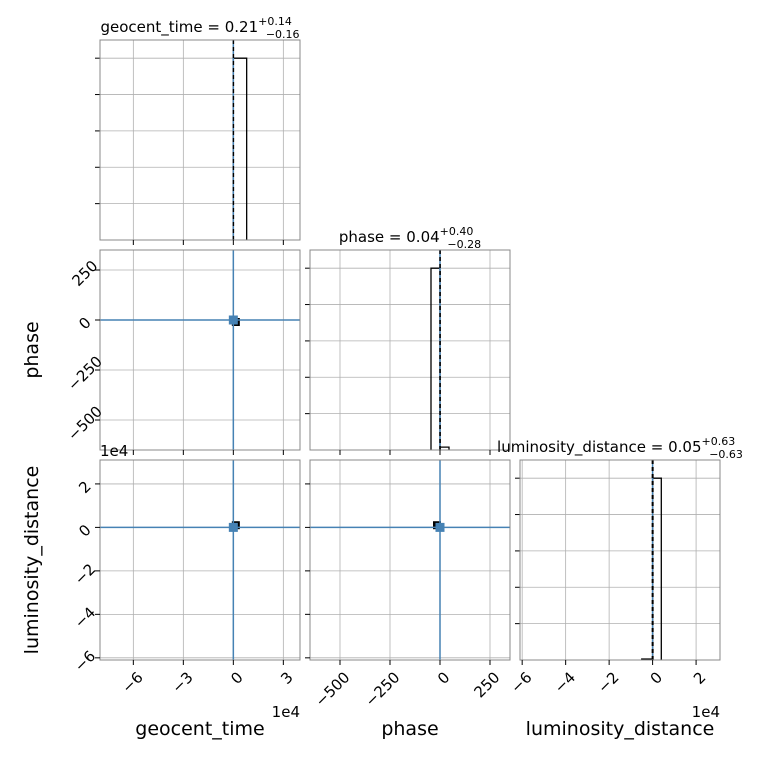 The height and width of the screenshot is (760, 760). Describe the element at coordinates (486, 684) in the screenshot. I see `x-tick-label: 250` at that location.